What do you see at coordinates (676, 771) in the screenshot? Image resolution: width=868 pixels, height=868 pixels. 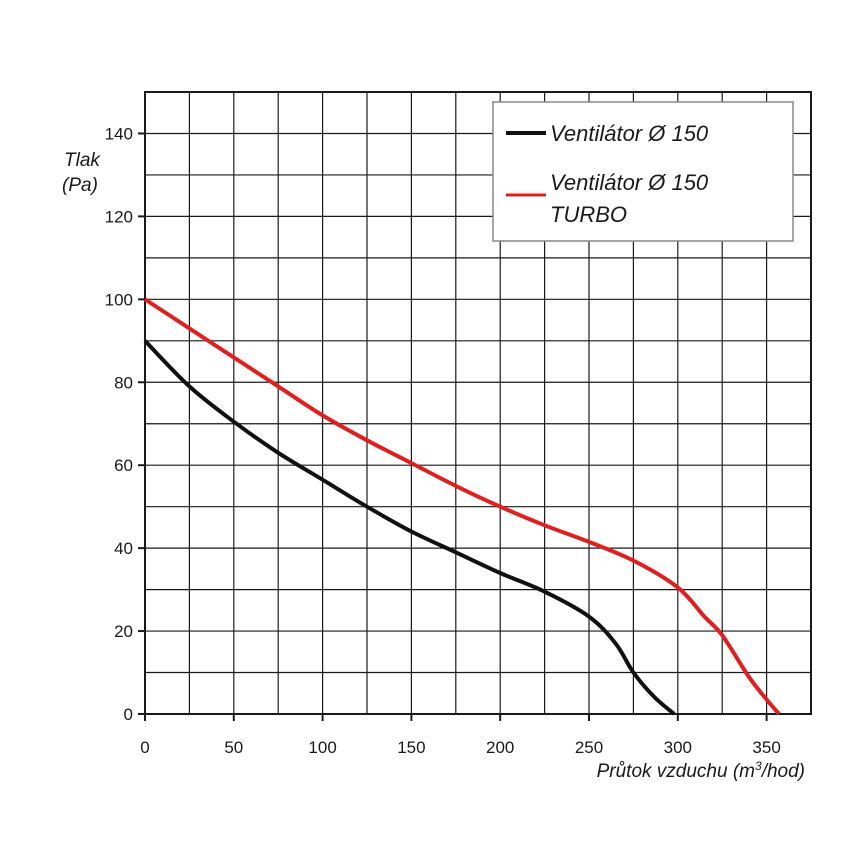 I see `x-axis-label-prefix: Průtok vzduchu (m` at bounding box center [676, 771].